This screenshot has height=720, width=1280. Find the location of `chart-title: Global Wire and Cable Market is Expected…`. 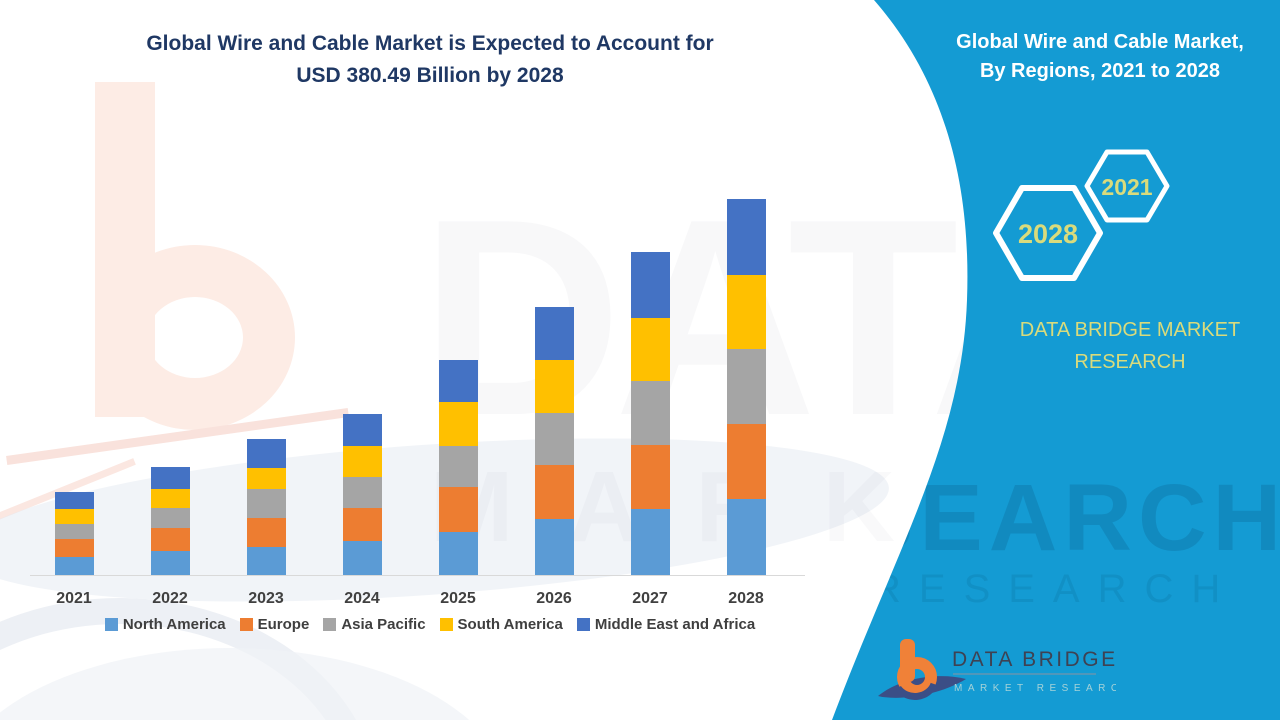

chart-title: Global Wire and Cable Market is Expected… is located at coordinates (430, 60).